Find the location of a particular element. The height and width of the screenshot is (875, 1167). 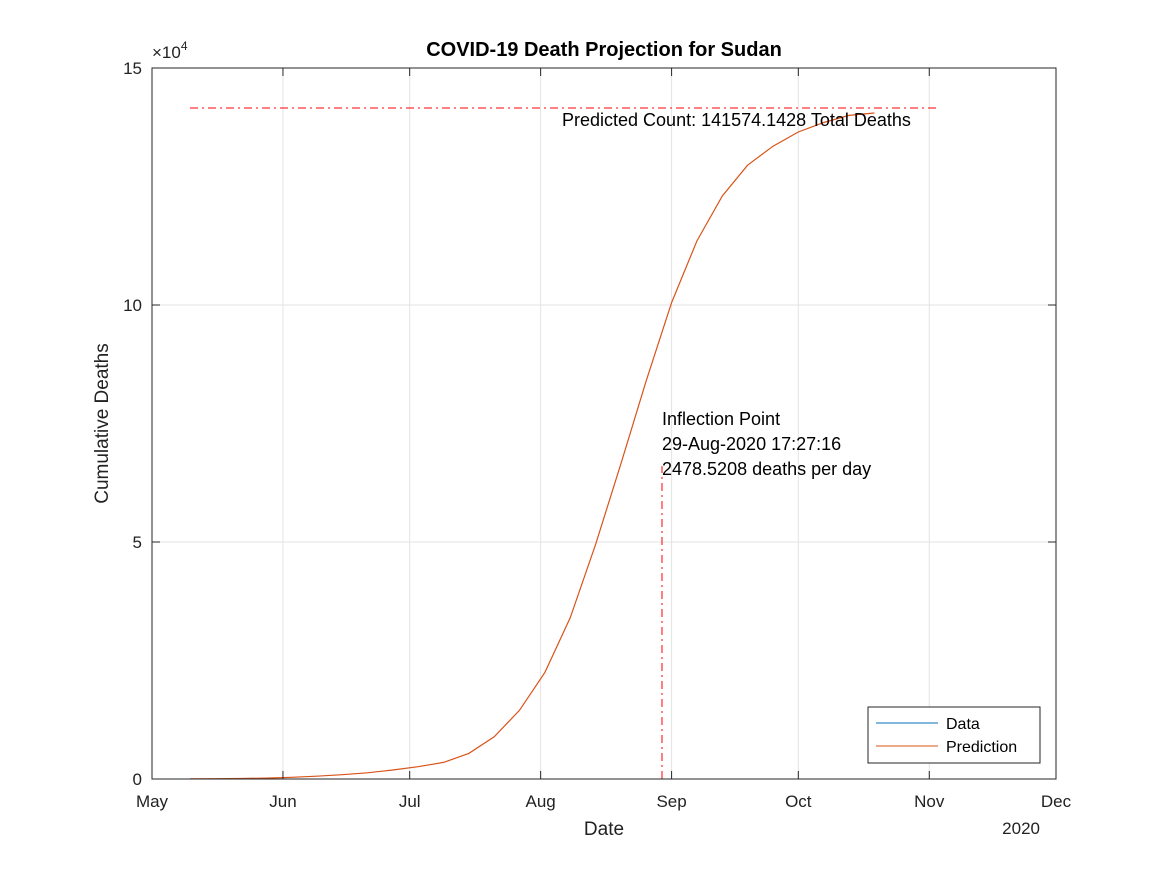

legend-label-data: Data is located at coordinates (963, 724).